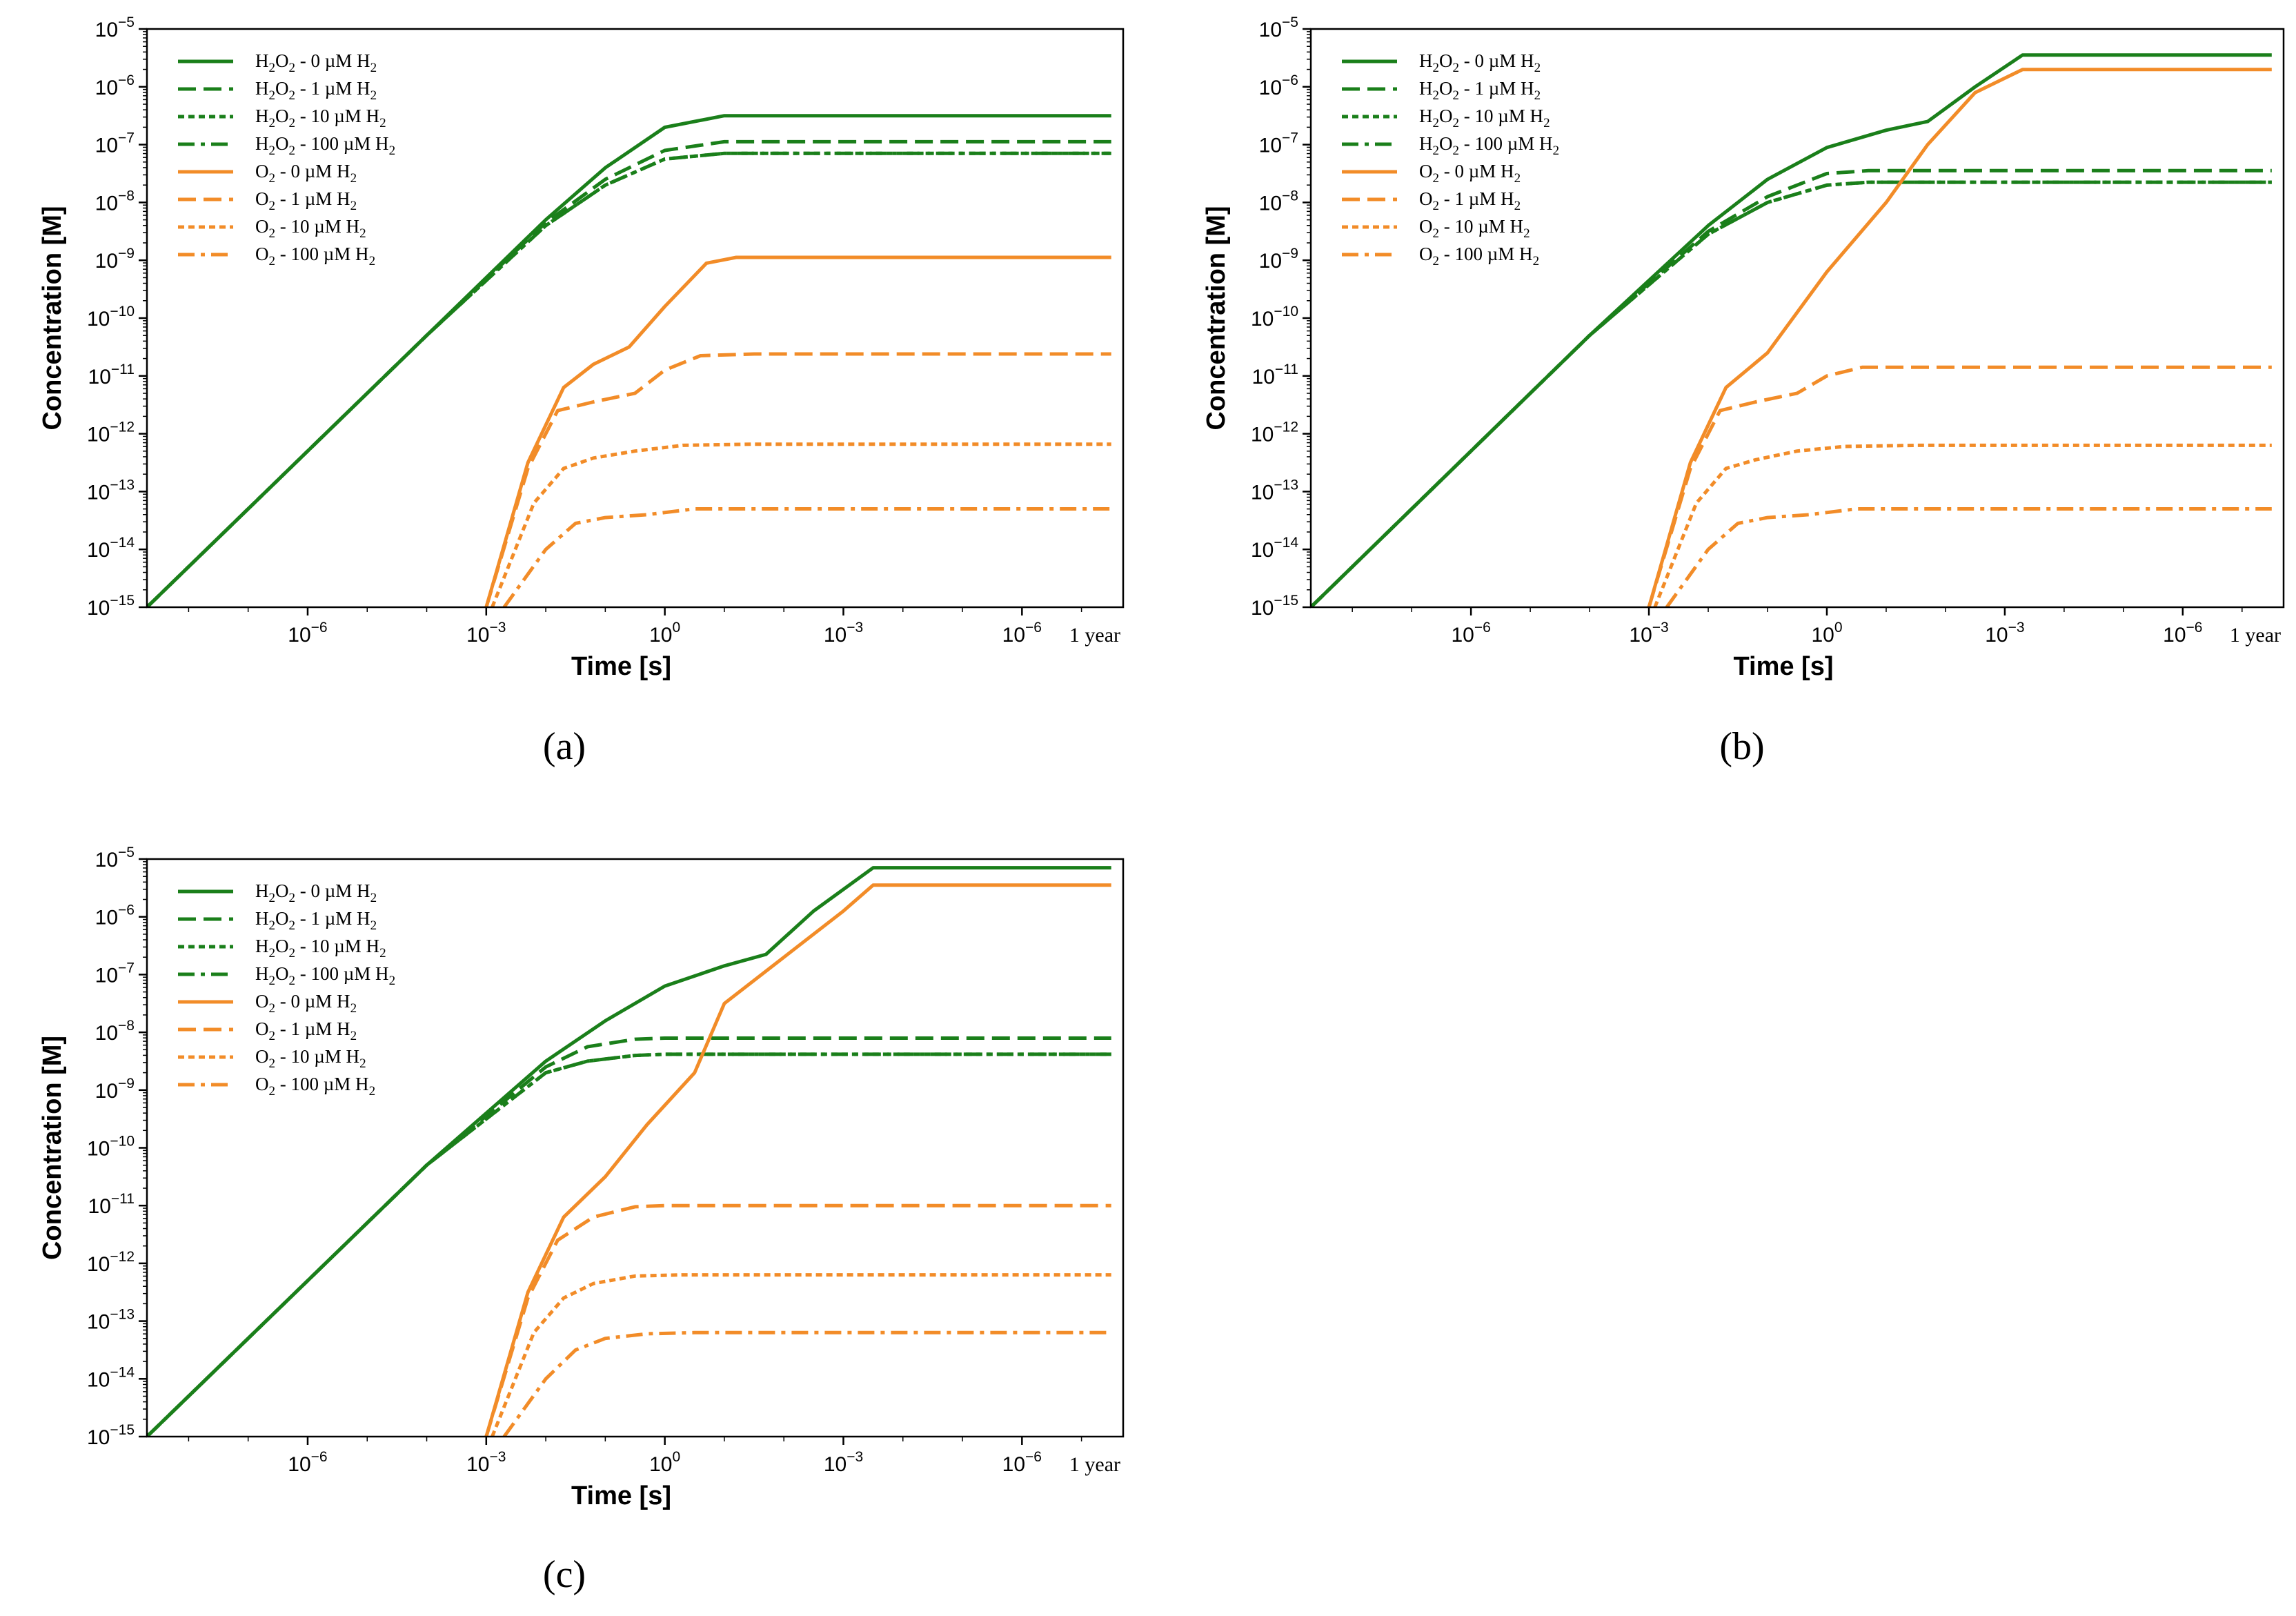 Image resolution: width=2296 pixels, height=1616 pixels. Describe the element at coordinates (111, 1378) in the screenshot. I see `y-tick-label: 10⁻¹⁴` at that location.